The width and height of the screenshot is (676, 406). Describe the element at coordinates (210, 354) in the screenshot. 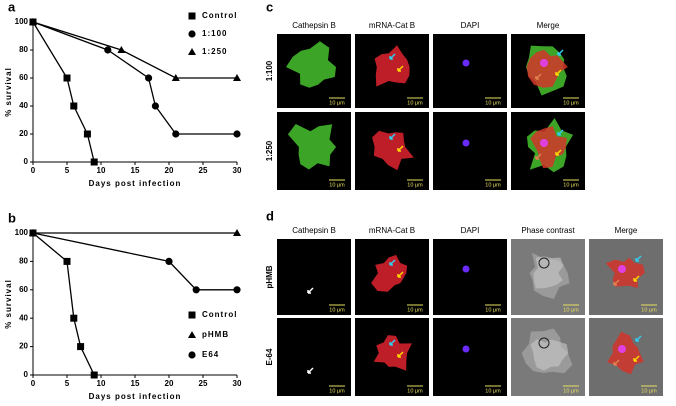

I see `legend-label: E64` at that location.